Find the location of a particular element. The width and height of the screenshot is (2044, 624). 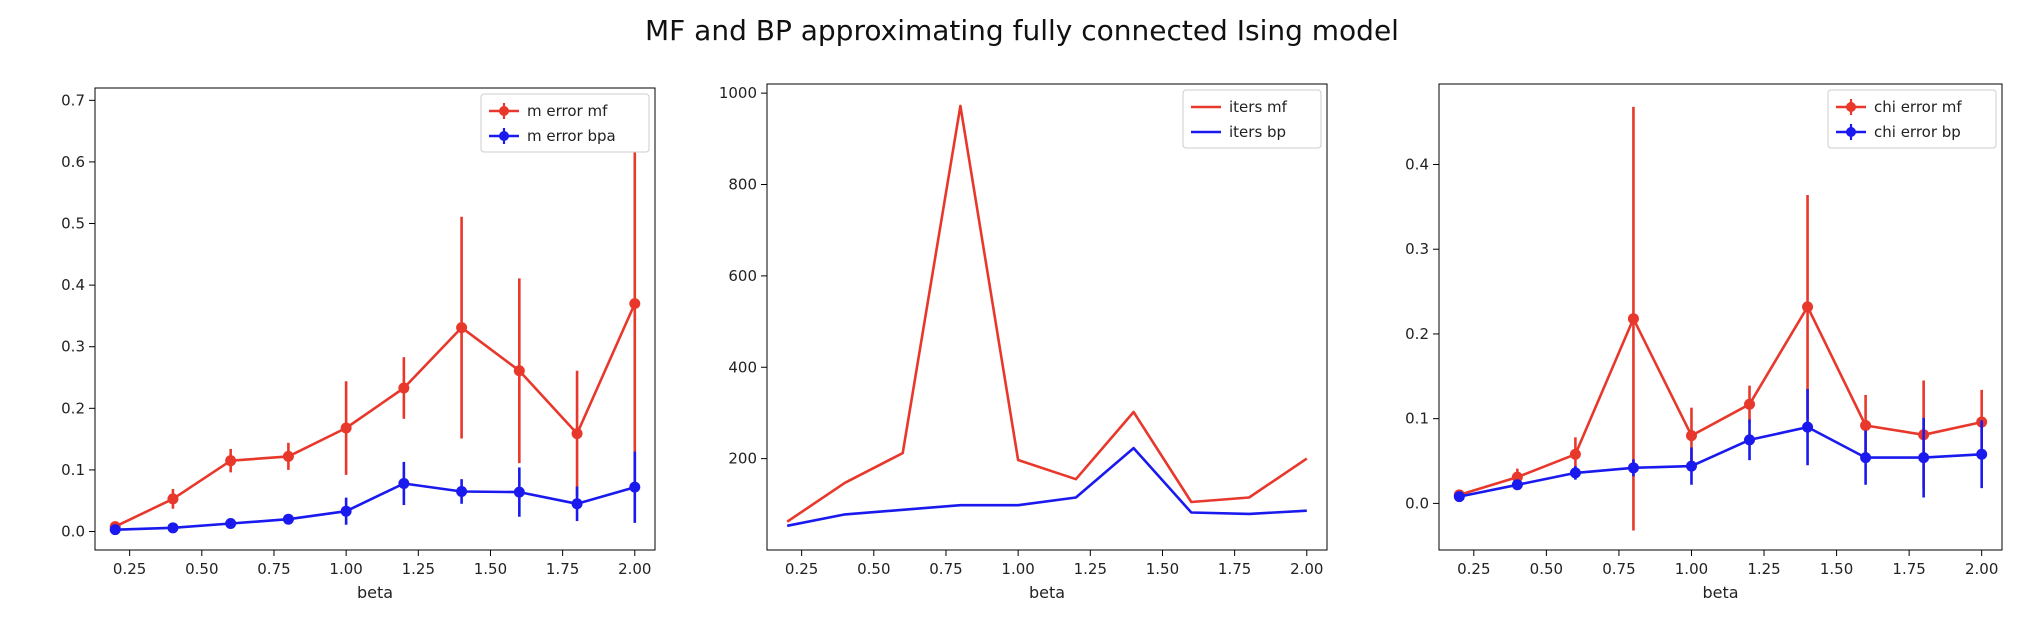

legend-entry: chi error mf is located at coordinates (1918, 107).